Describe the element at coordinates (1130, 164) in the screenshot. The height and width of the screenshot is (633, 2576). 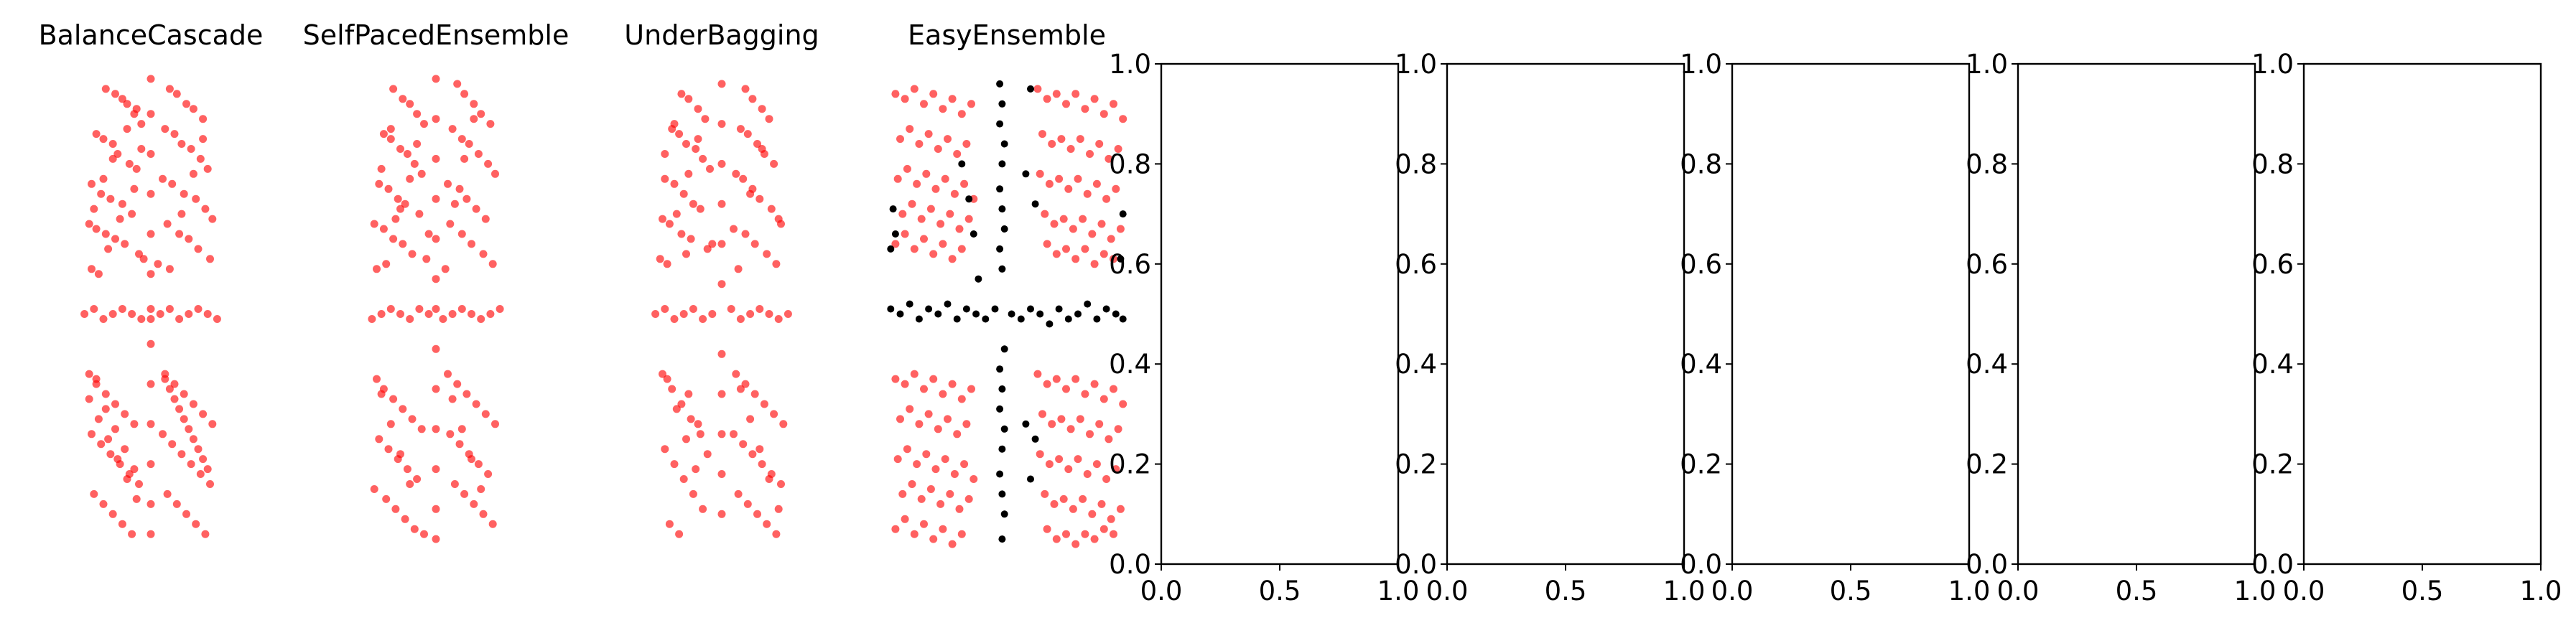
I see `y-tick-label: 0.8` at that location.